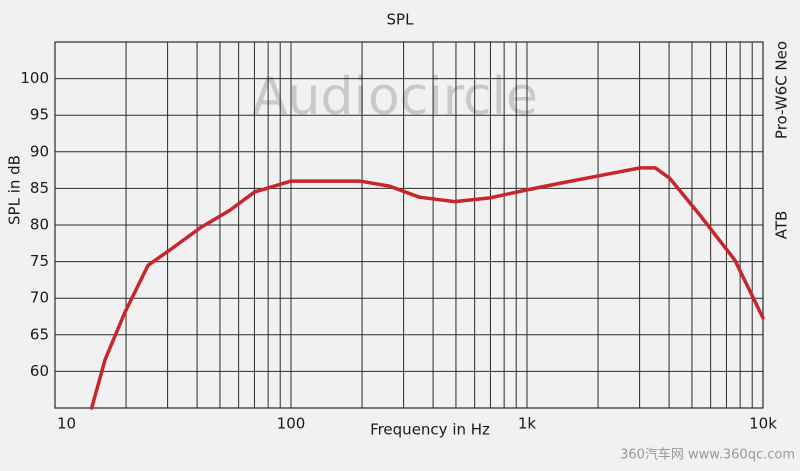 Image resolution: width=800 pixels, height=471 pixels. I want to click on y-tick-label: 70, so click(39, 298).